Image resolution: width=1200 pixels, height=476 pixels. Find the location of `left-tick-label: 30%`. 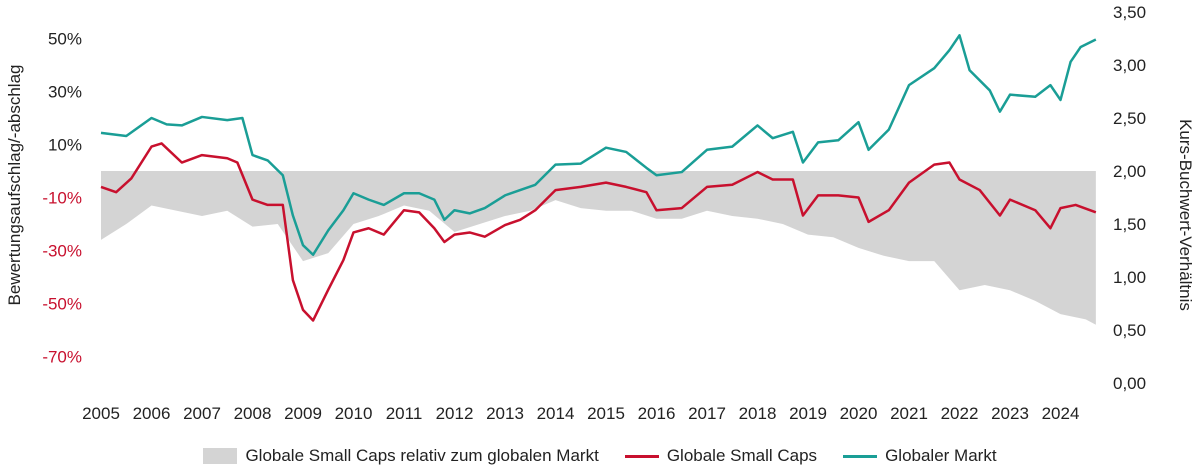

left-tick-label: 30% is located at coordinates (65, 92).